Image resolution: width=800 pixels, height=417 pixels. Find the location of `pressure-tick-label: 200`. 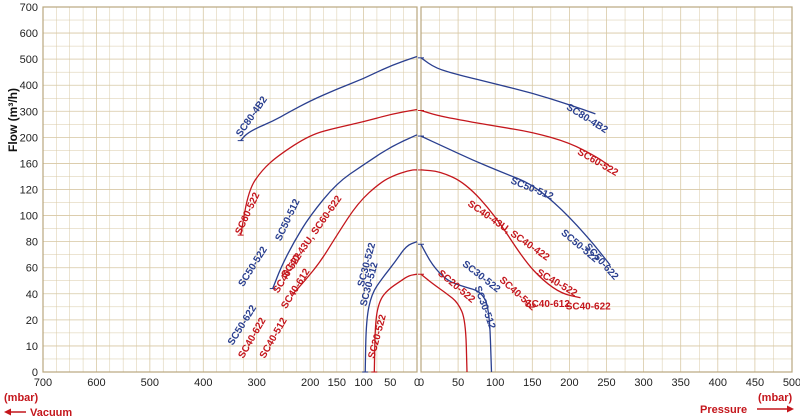

pressure-tick-label: 200 is located at coordinates (569, 383).